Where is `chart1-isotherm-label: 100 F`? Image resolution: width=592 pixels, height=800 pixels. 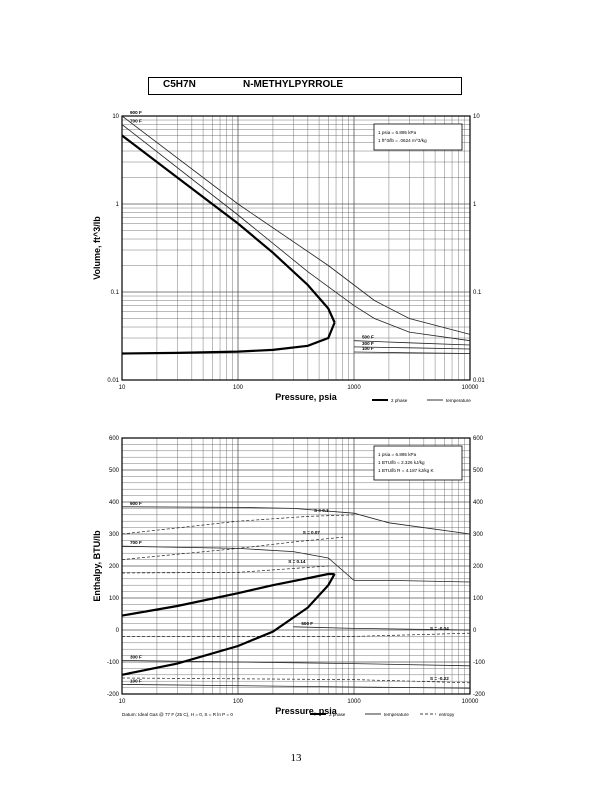 chart1-isotherm-label: 100 F is located at coordinates (368, 348).